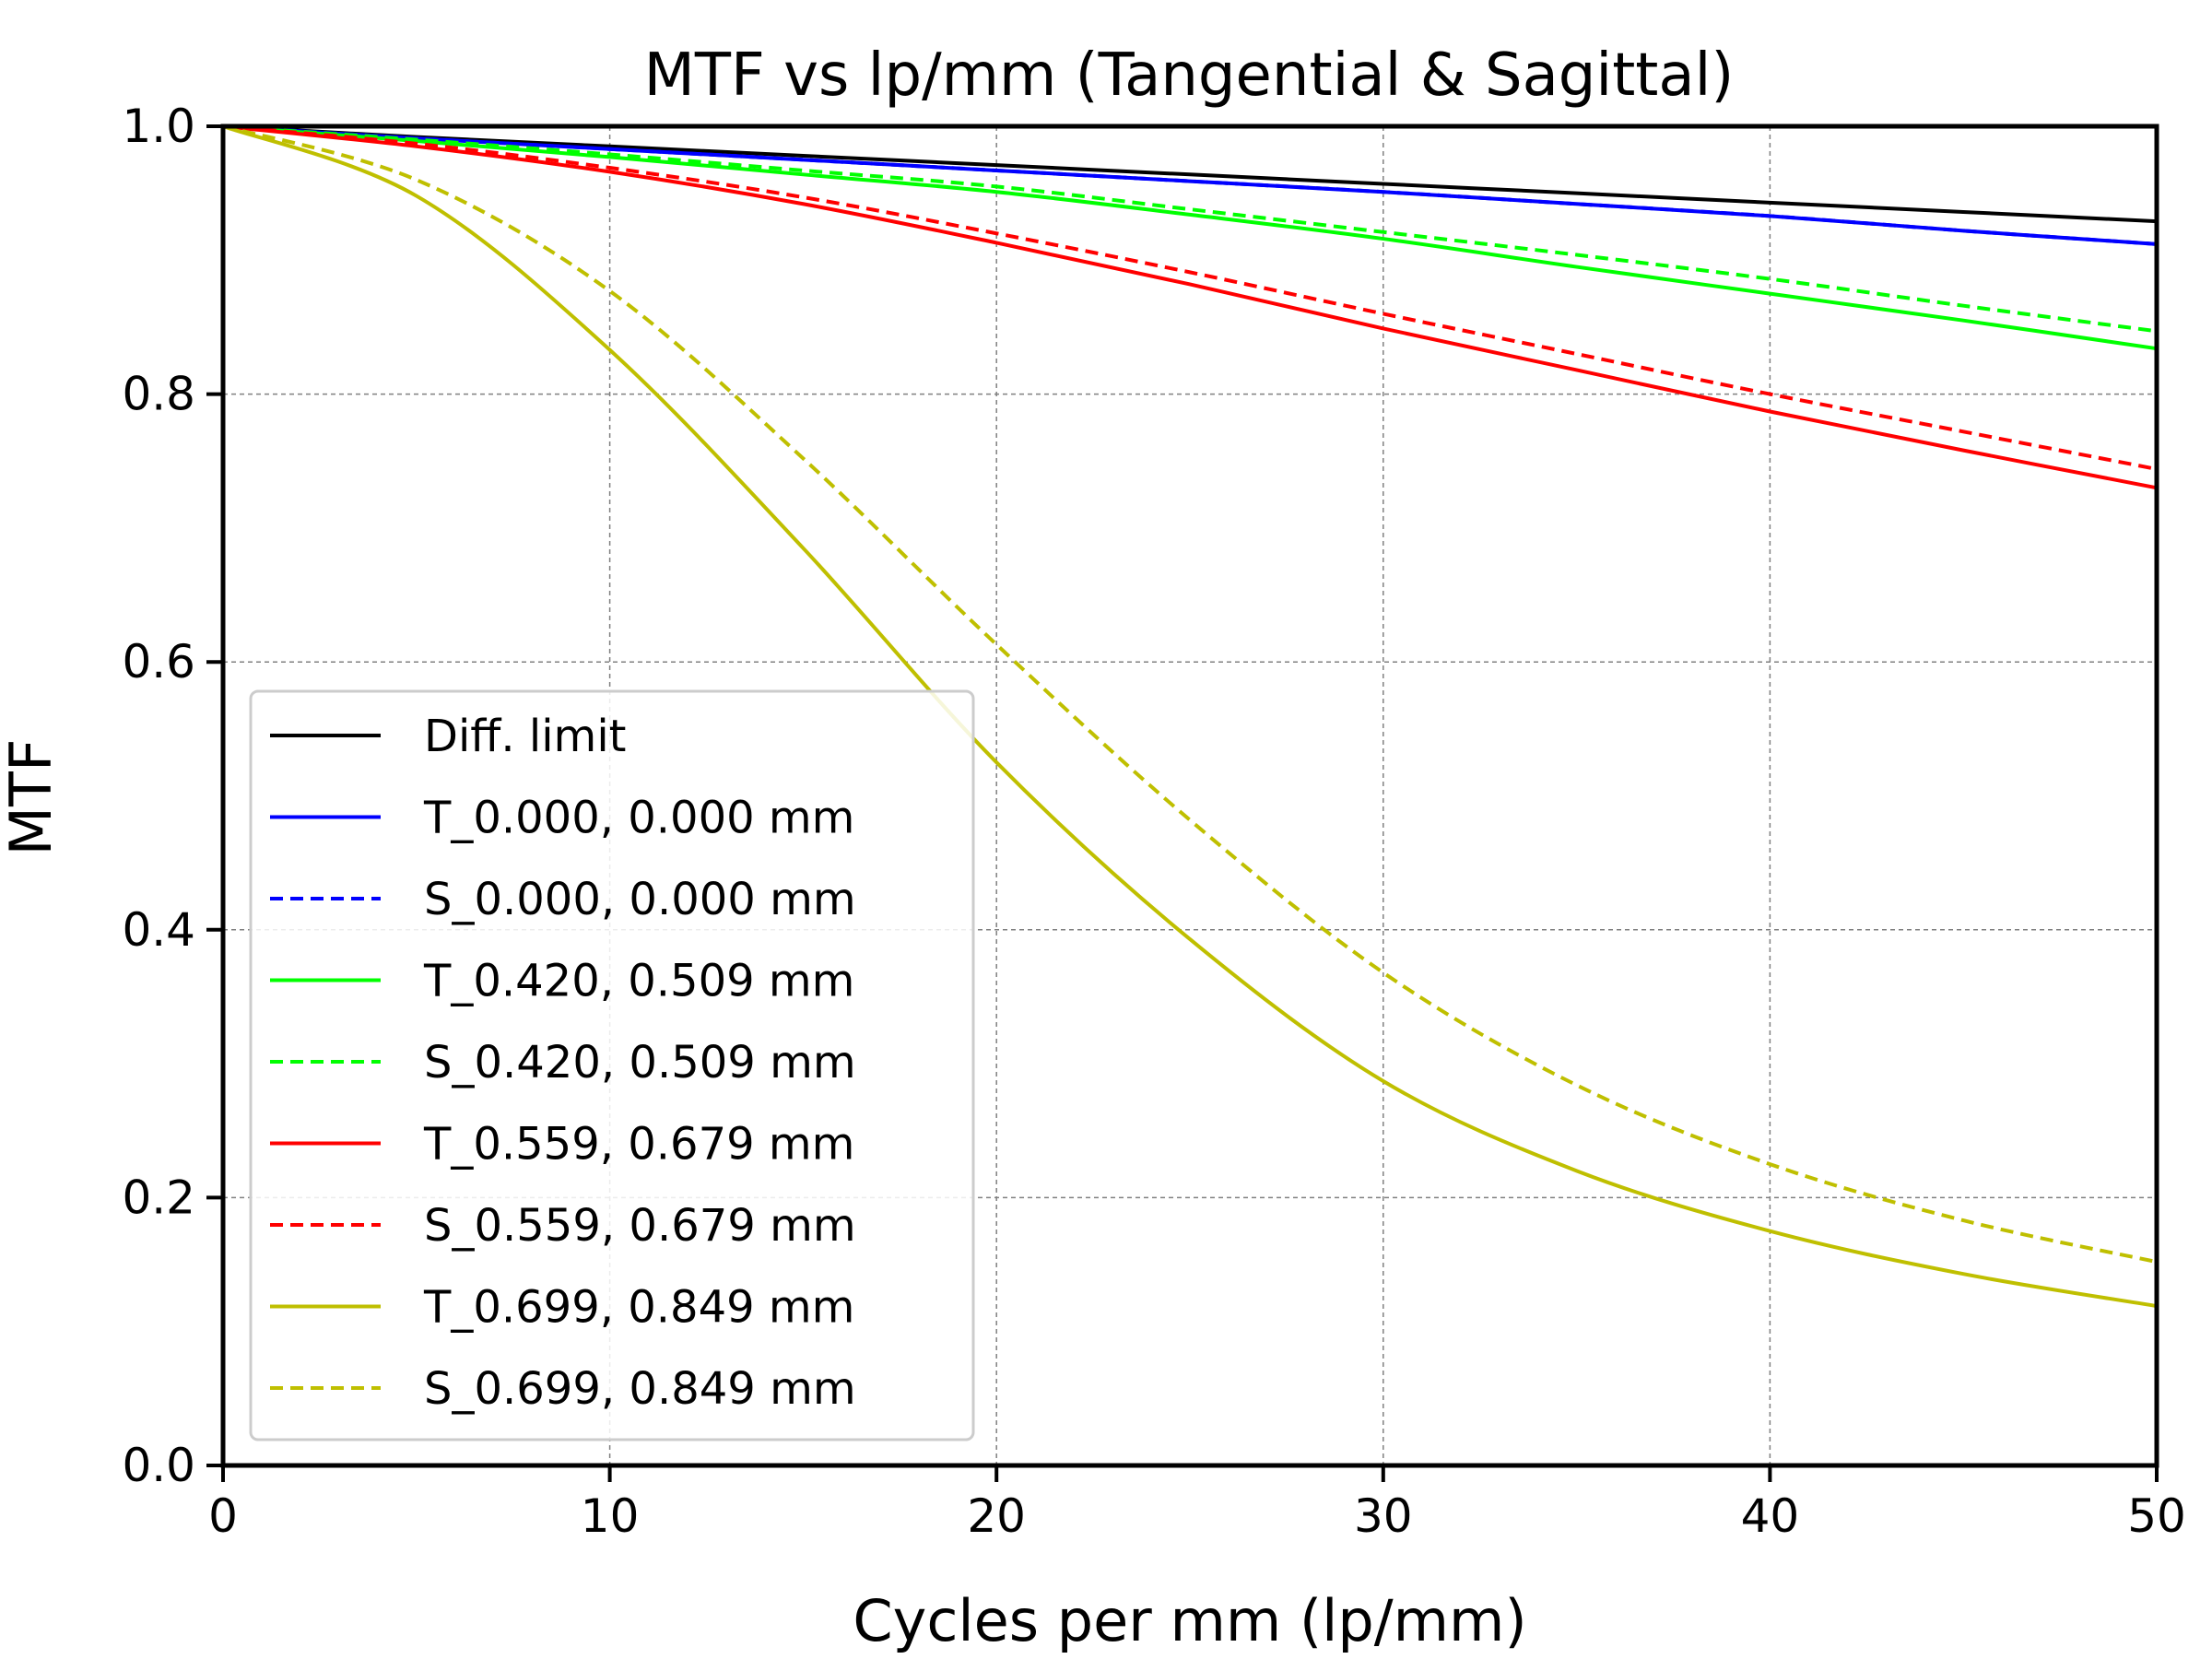  What do you see at coordinates (158, 1465) in the screenshot?
I see `y-tick-label: 0.0` at bounding box center [158, 1465].